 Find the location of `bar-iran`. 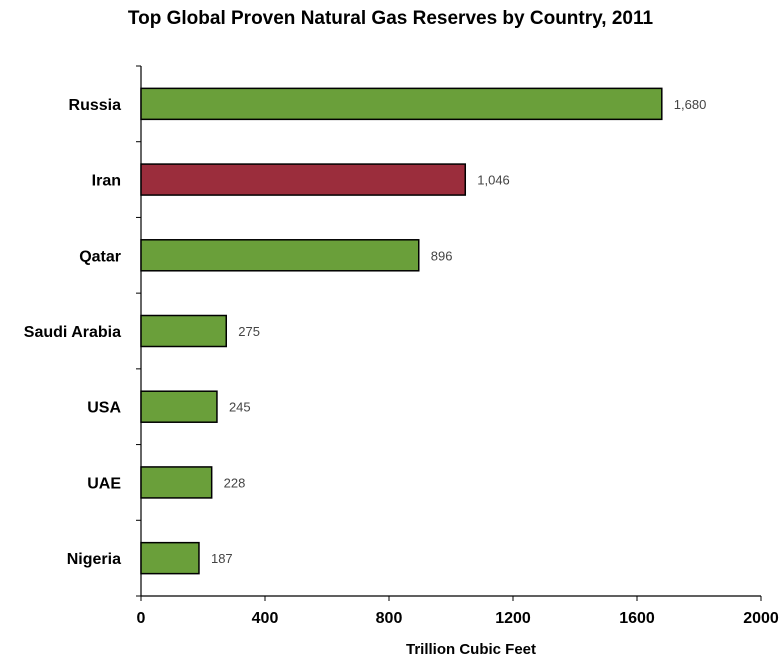

bar-iran is located at coordinates (303, 179).